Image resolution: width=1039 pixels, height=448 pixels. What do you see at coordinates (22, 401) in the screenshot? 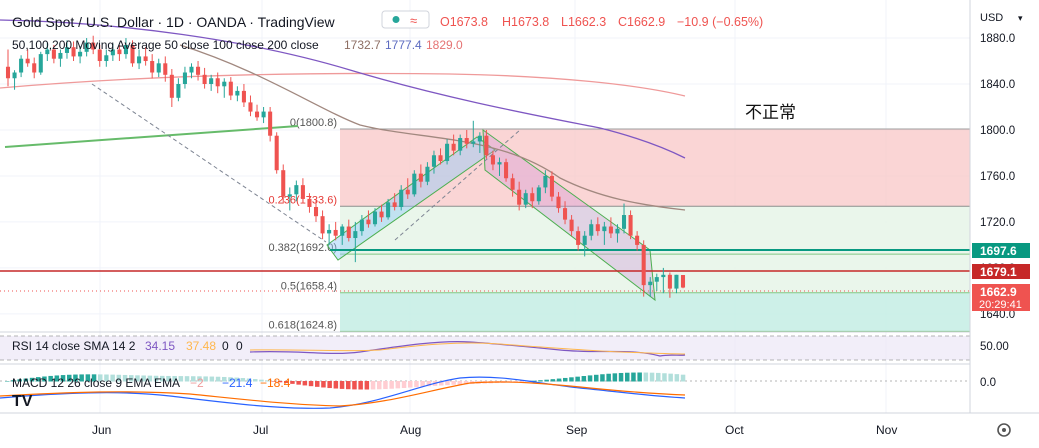
I see `tradingview-logo: TV` at bounding box center [22, 401].